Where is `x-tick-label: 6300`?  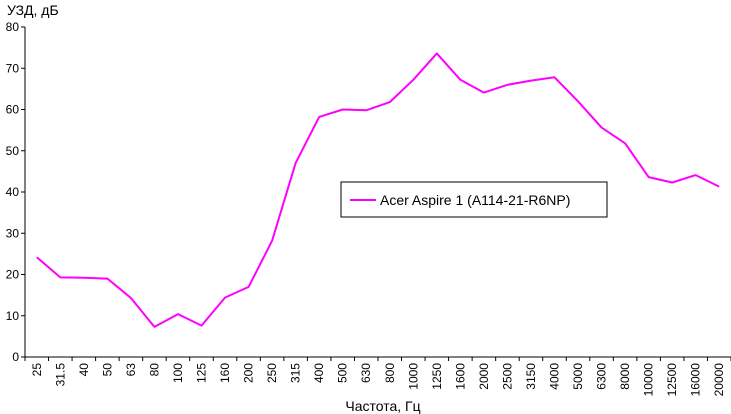
x-tick-label: 6300 is located at coordinates (602, 376).